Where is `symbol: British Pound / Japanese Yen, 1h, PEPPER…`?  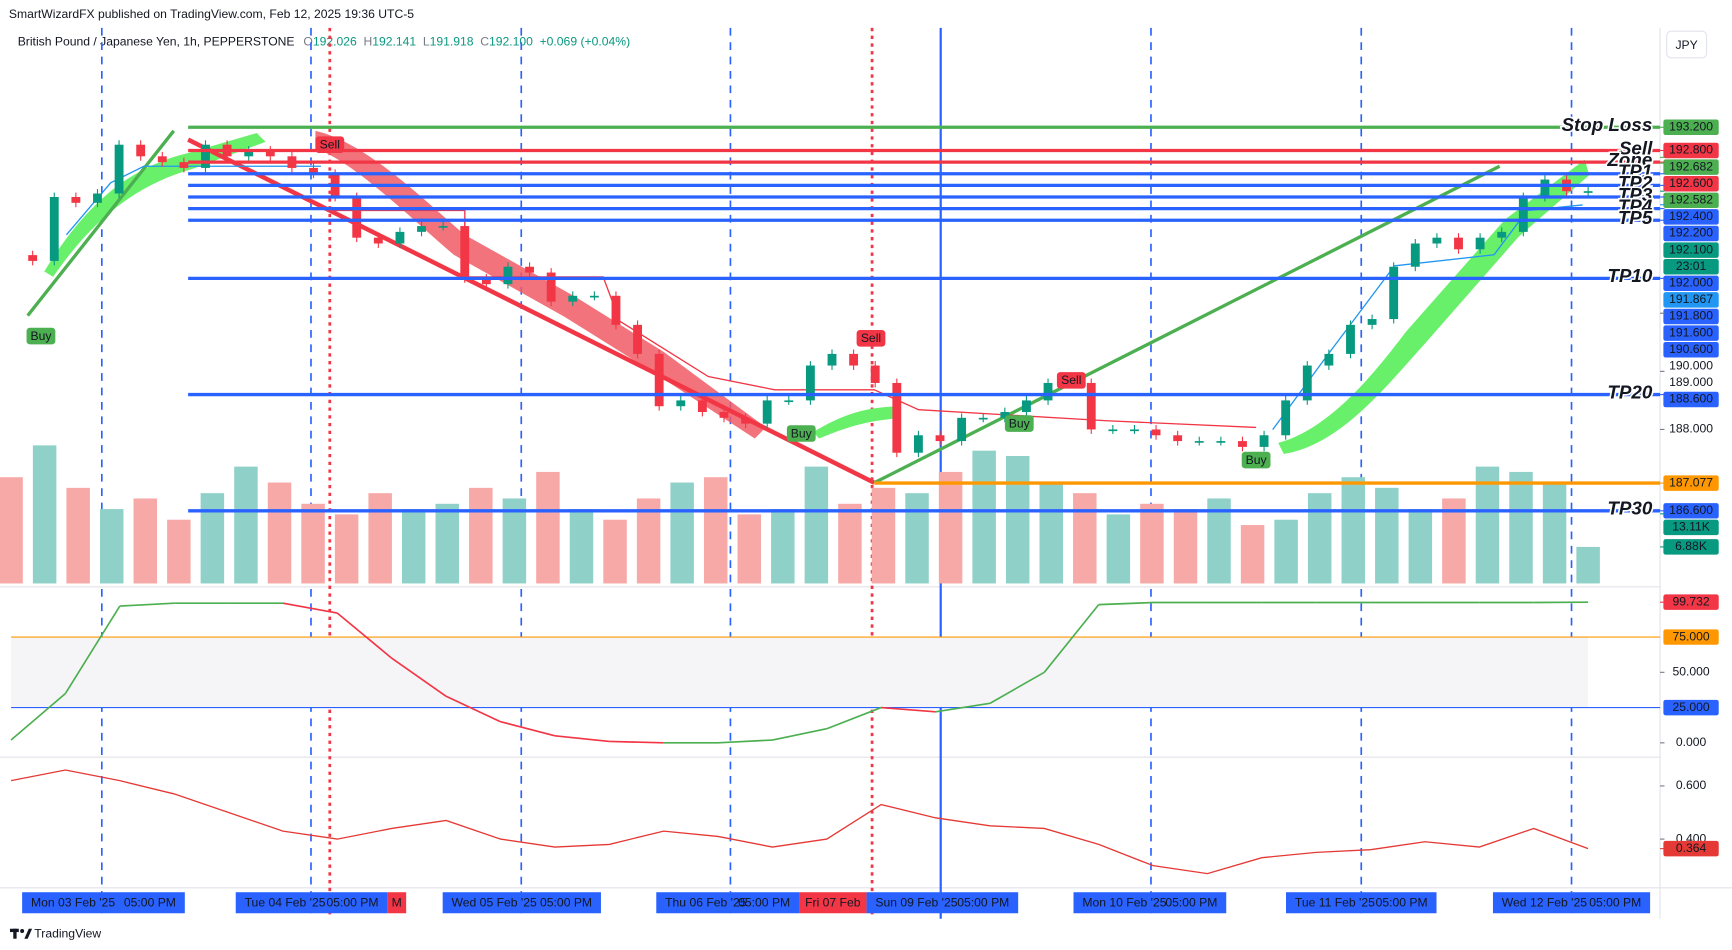
symbol: British Pound / Japanese Yen, 1h, PEPPER… is located at coordinates (156, 41).